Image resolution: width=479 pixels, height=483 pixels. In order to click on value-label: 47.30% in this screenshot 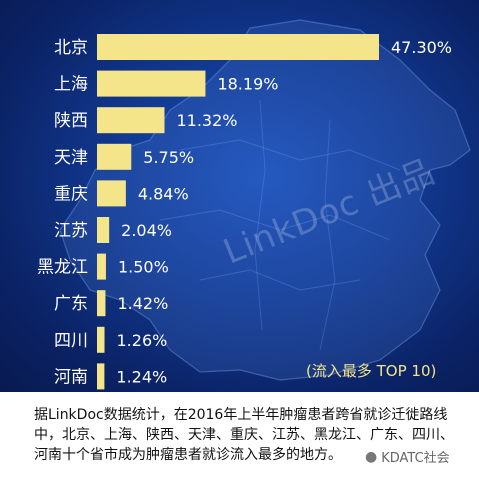, I will do `click(421, 47)`.